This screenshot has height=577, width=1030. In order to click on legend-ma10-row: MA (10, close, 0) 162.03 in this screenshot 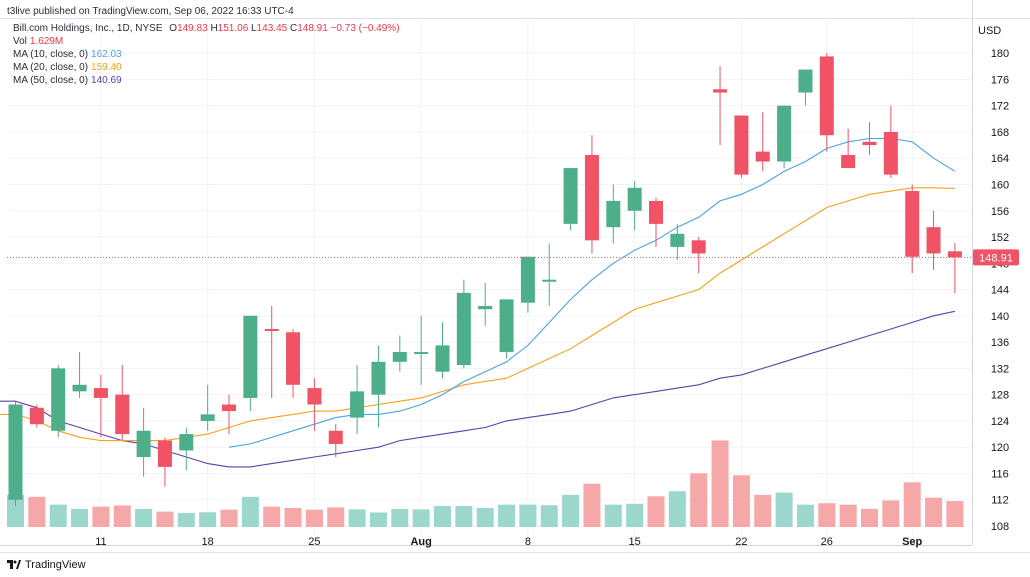, I will do `click(206, 54)`.